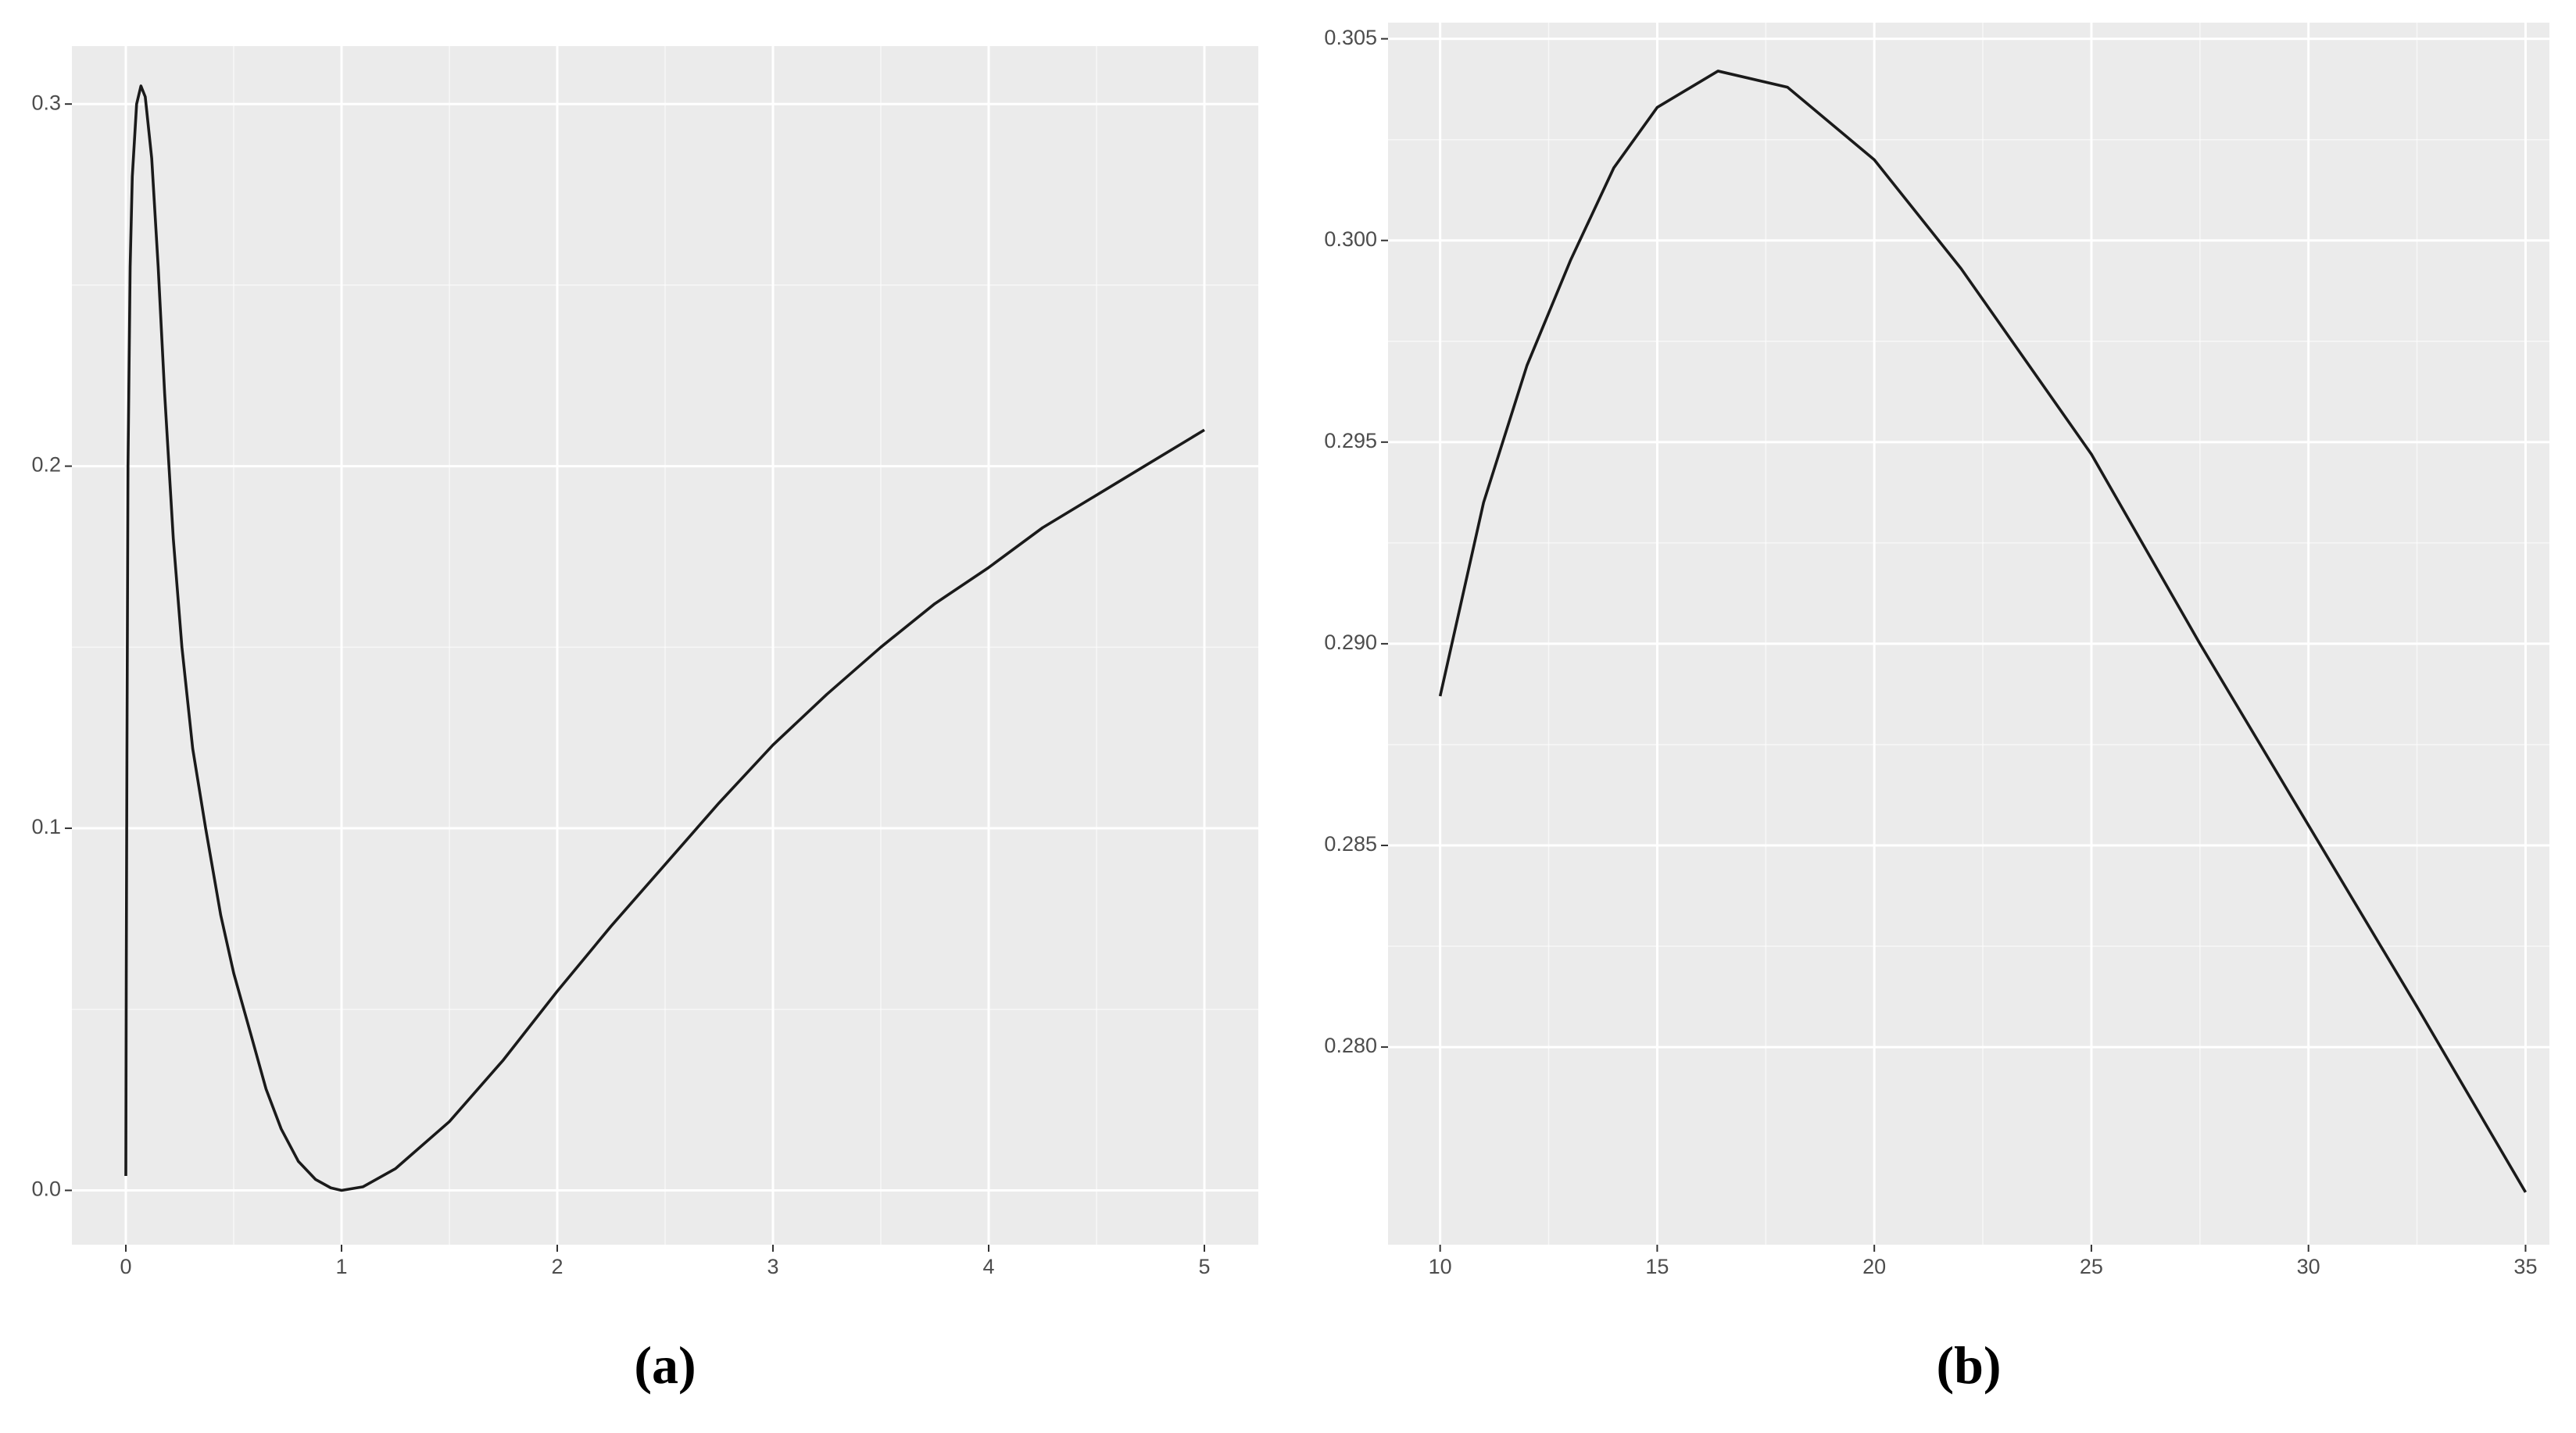  What do you see at coordinates (46, 102) in the screenshot?
I see `y-tick-label: 0.3` at bounding box center [46, 102].